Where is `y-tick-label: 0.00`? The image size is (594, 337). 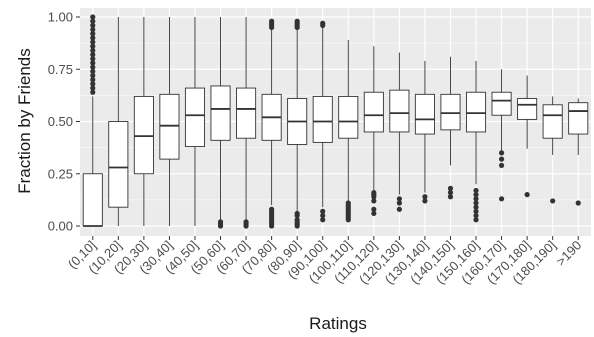 y-tick-label: 0.00 is located at coordinates (60, 226).